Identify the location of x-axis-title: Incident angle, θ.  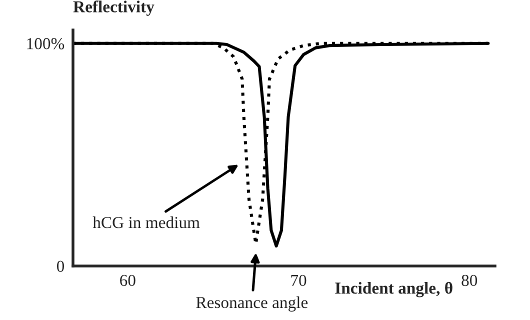
(393, 290).